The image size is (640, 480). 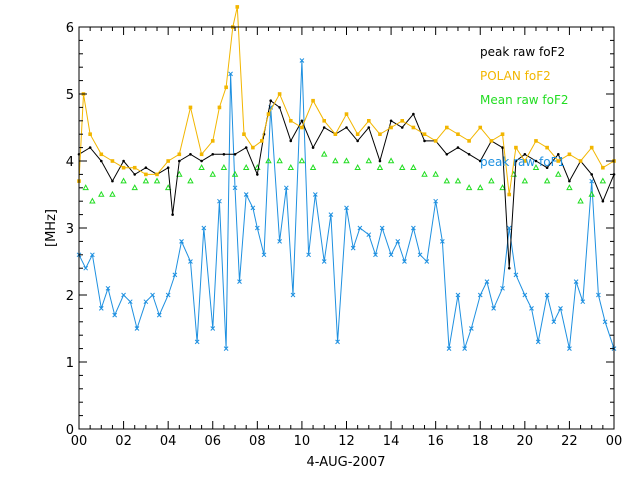 I want to click on legend-entry: POLAN foF2, so click(x=515, y=76).